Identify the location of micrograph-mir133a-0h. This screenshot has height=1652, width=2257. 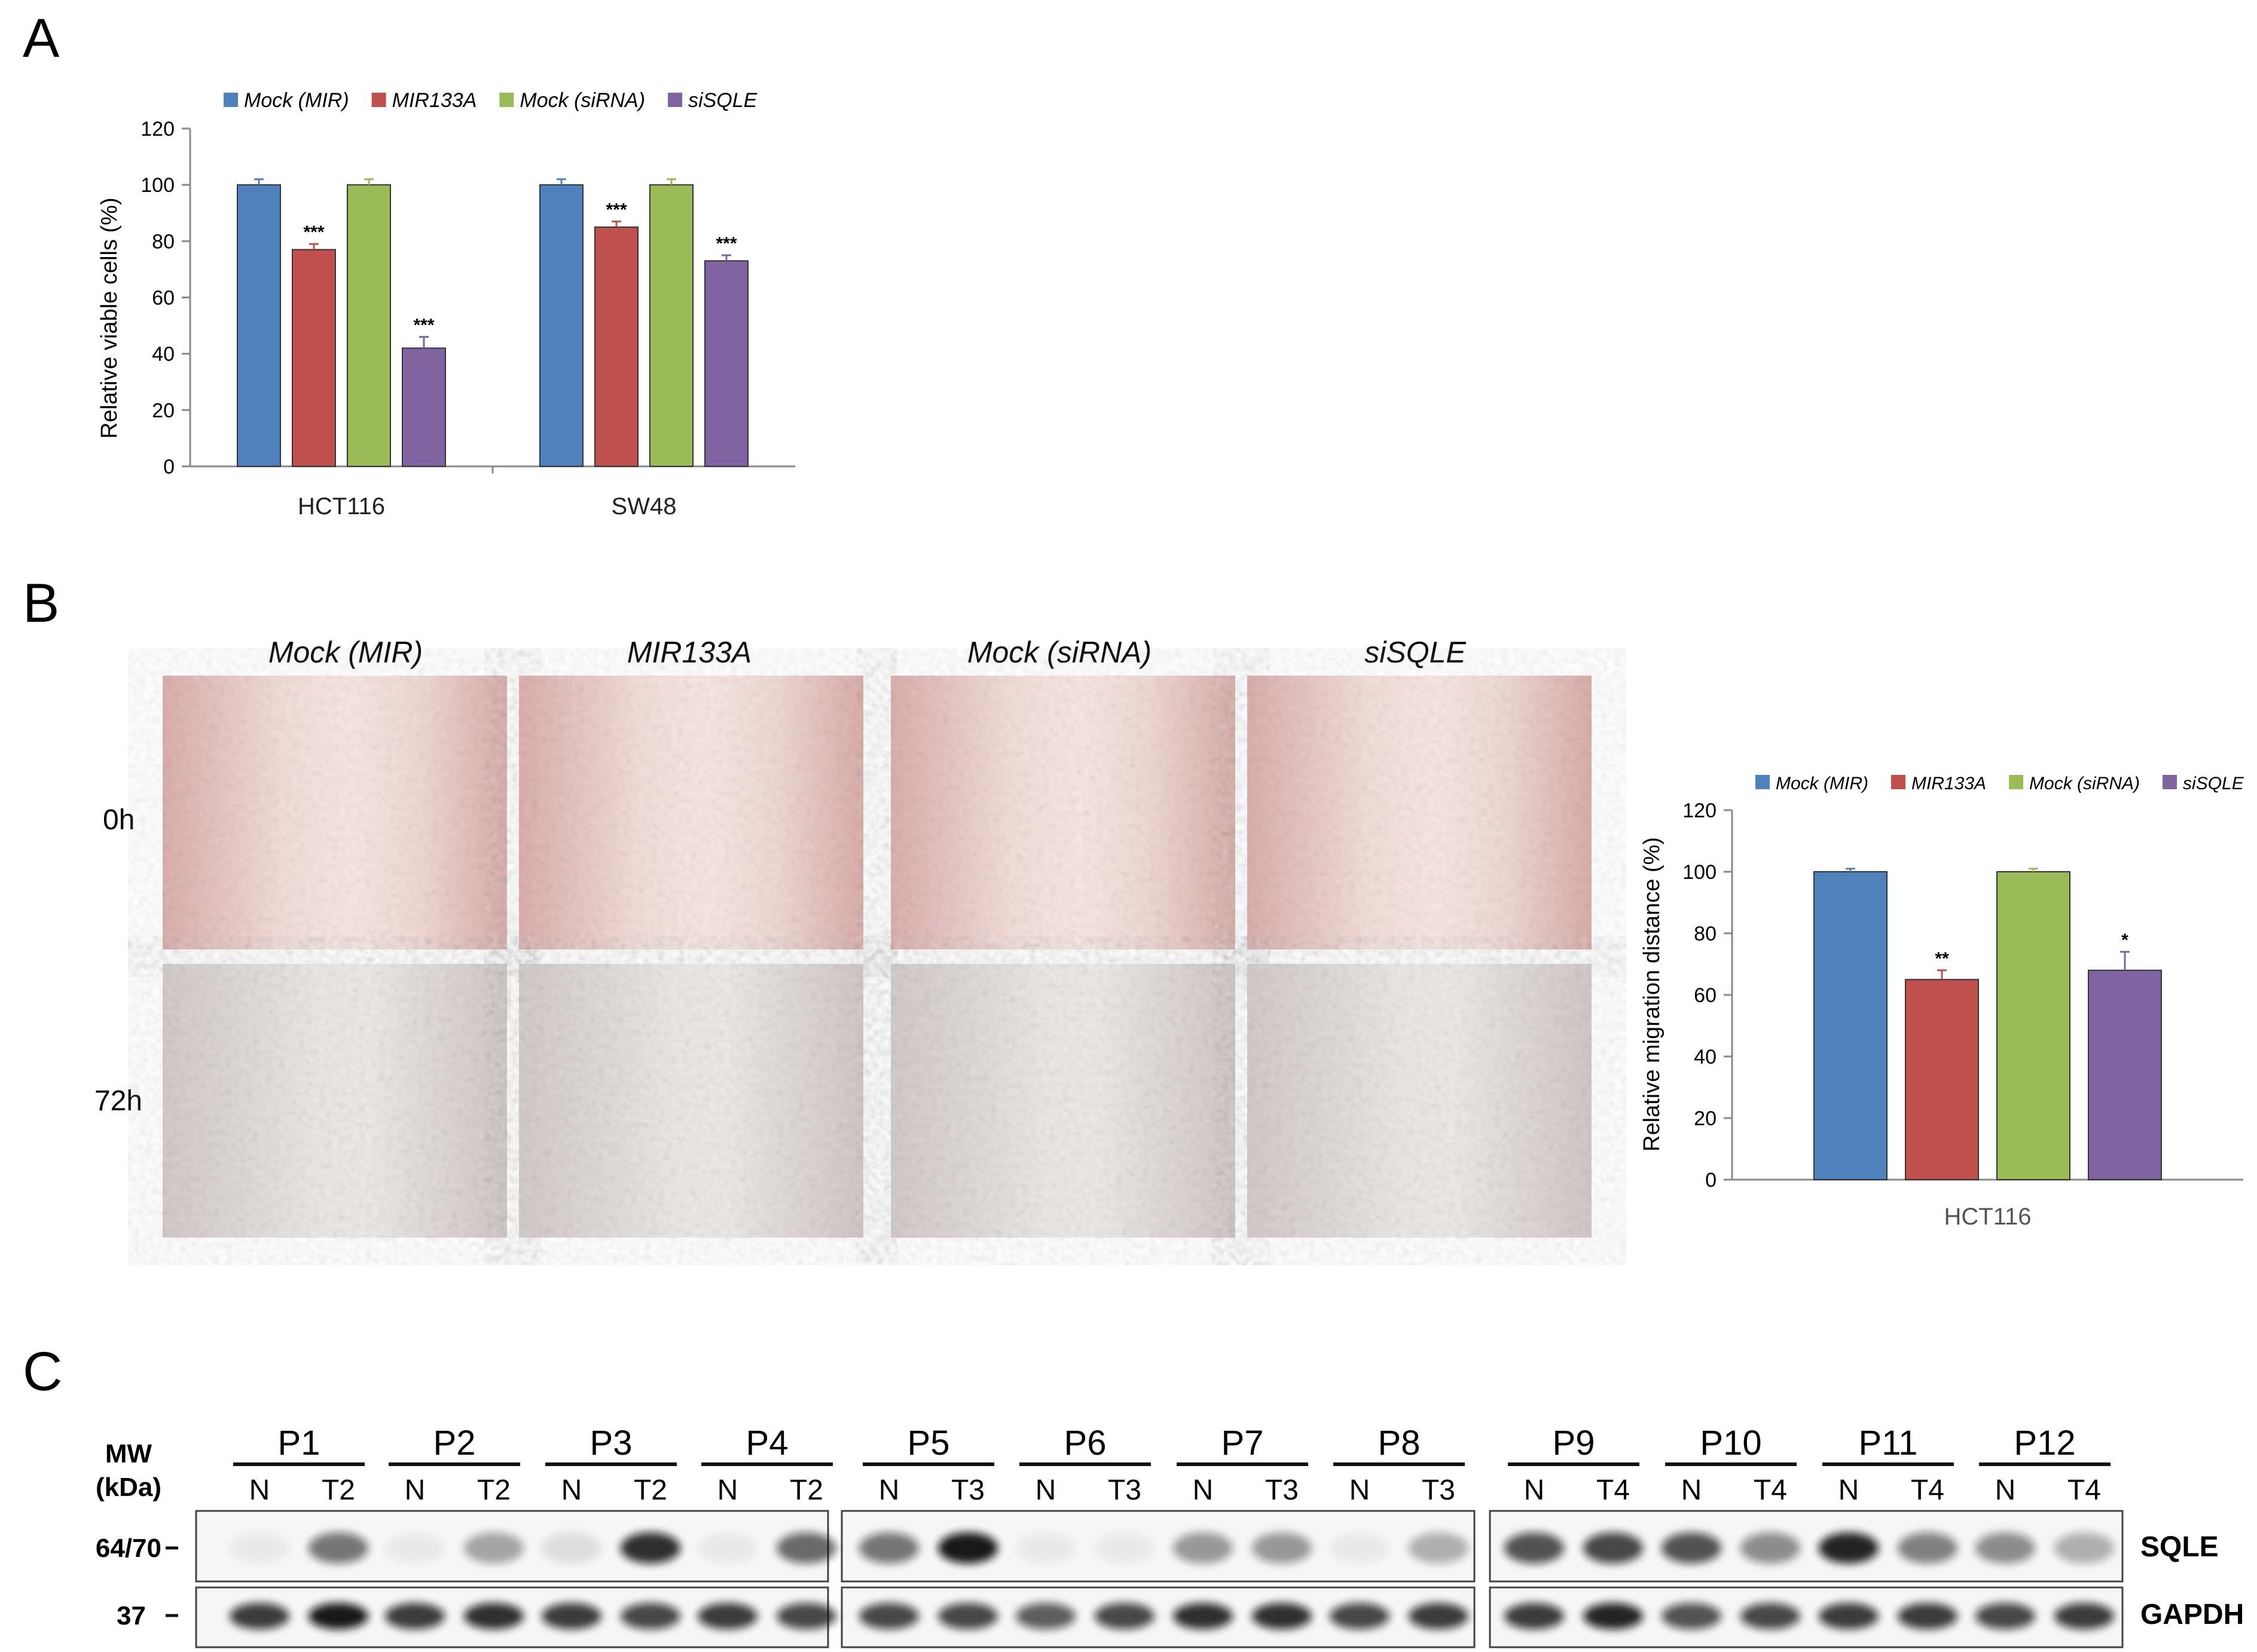
(691, 813).